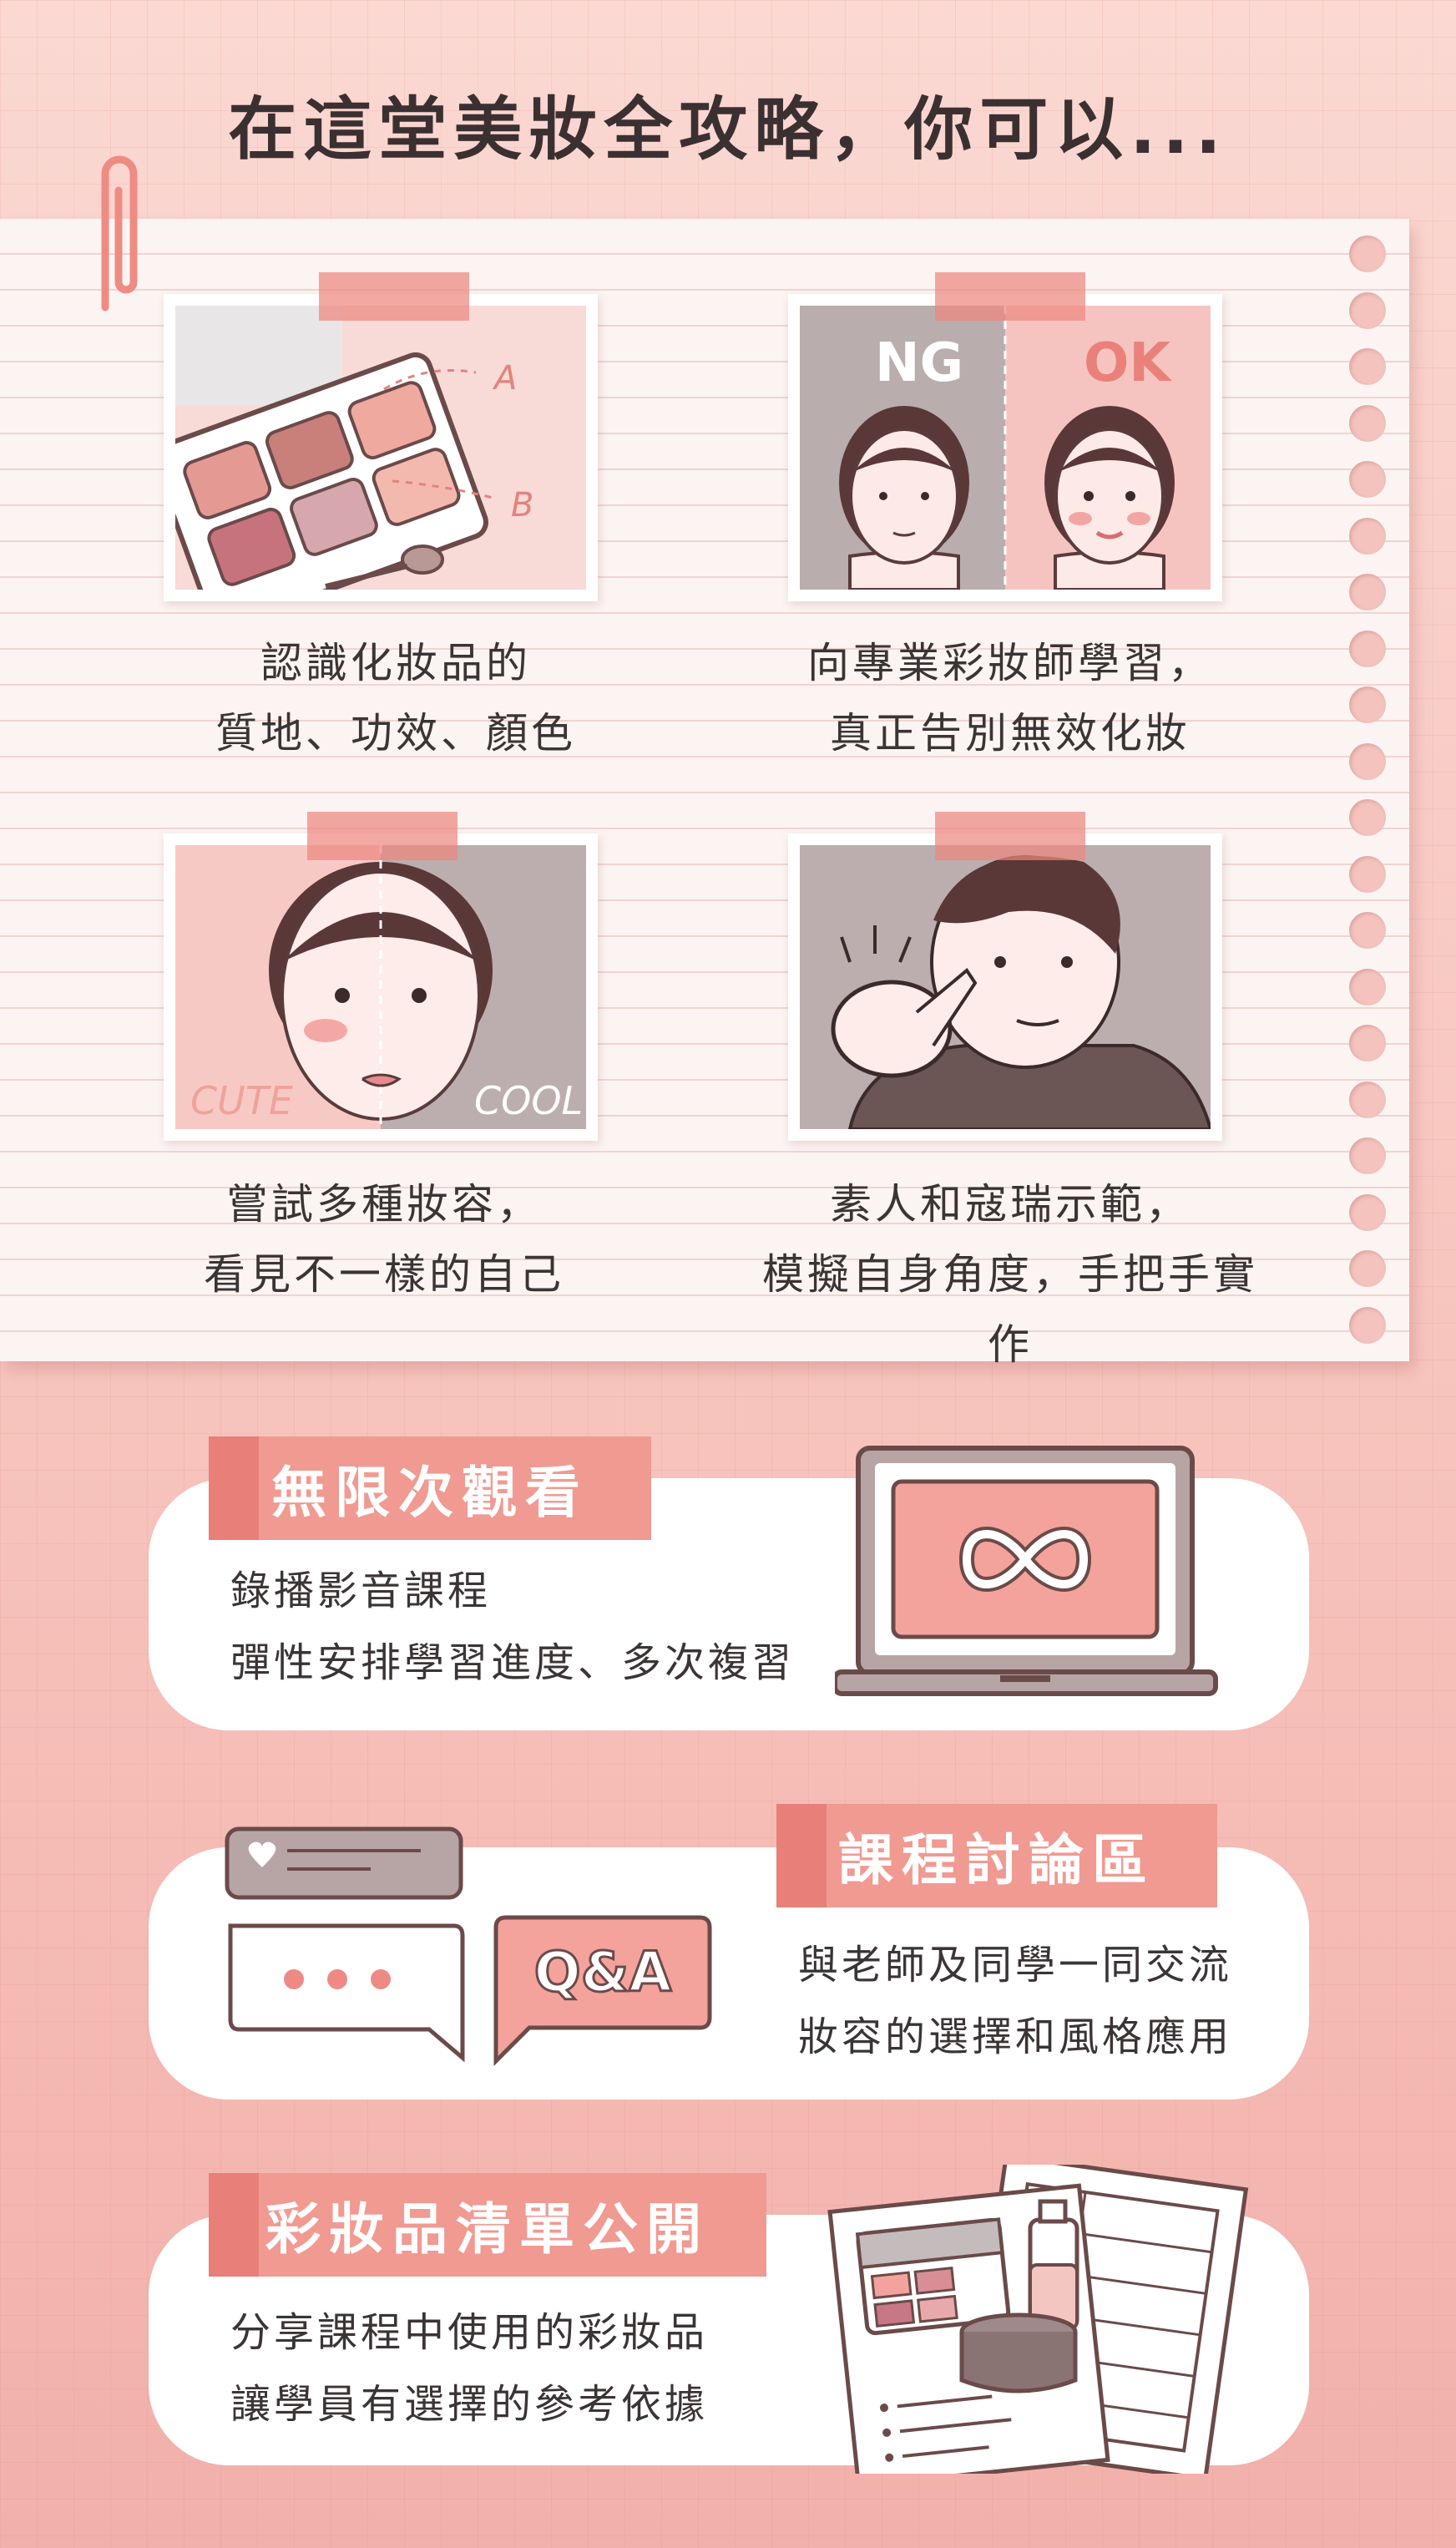  Describe the element at coordinates (1010, 698) in the screenshot. I see `caption-2: 向專業彩妝師學習， 真正告別無效化妝` at that location.